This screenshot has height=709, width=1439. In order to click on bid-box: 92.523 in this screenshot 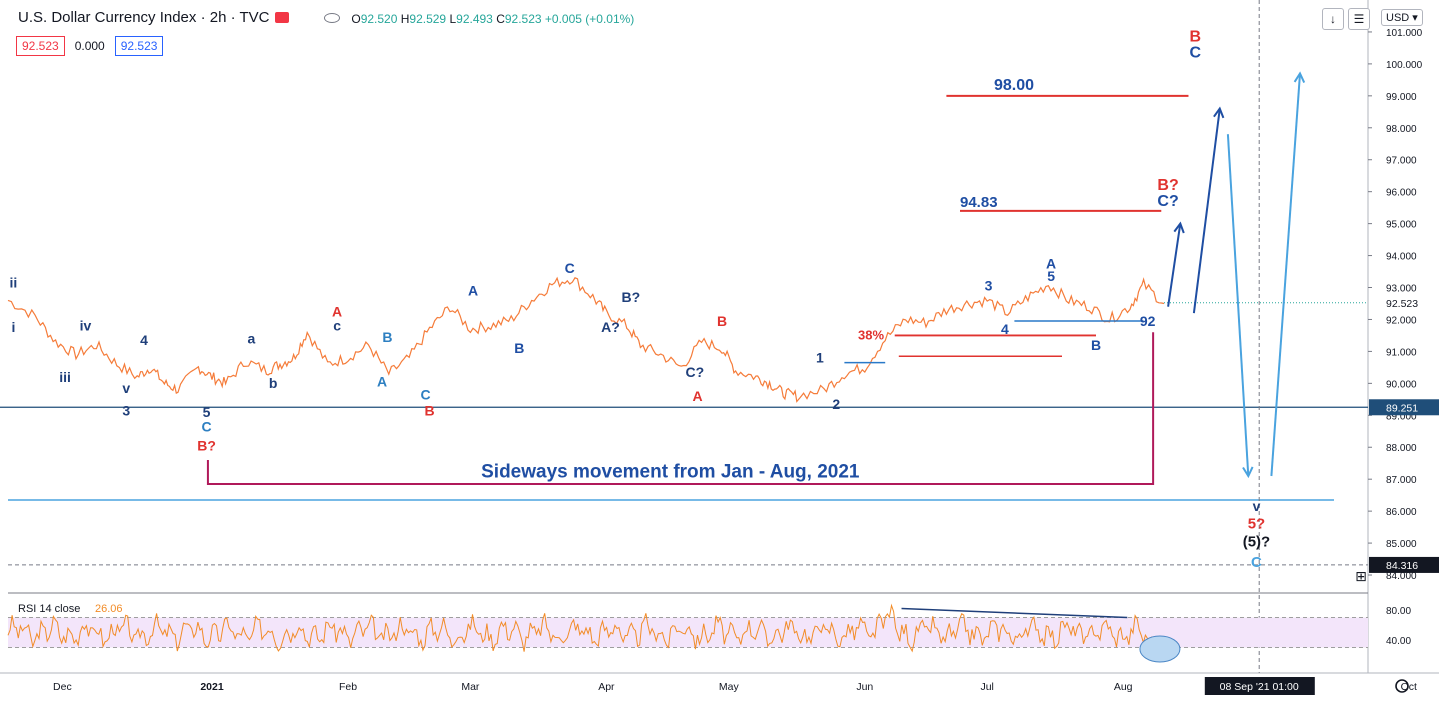, I will do `click(40, 46)`.